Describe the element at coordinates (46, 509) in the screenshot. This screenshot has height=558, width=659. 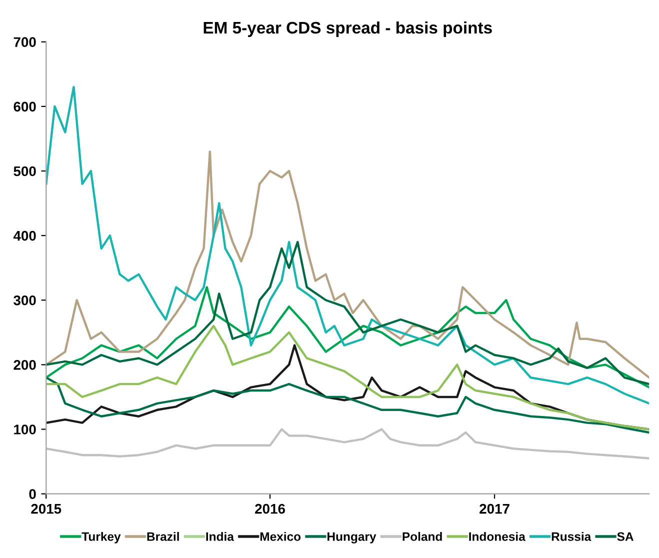
I see `x-tick-label: 2015` at that location.